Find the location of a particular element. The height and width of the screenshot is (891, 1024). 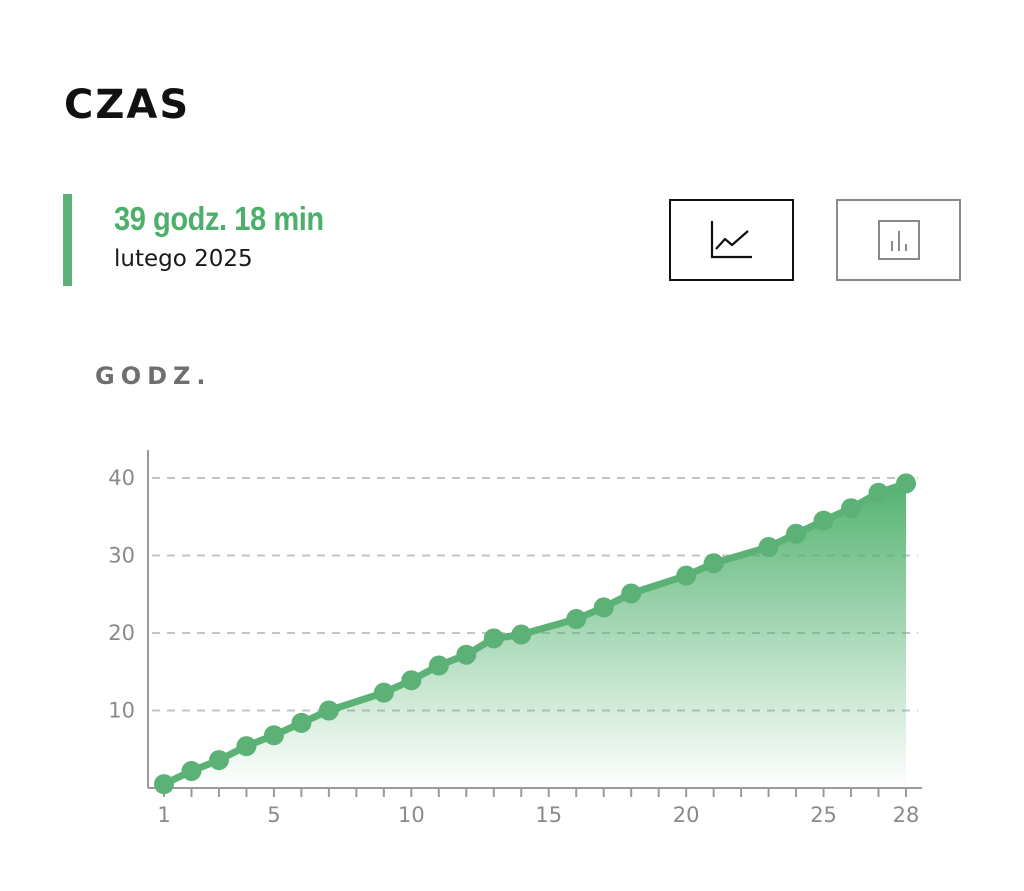

x-tick-label-1: 1 is located at coordinates (163, 815).